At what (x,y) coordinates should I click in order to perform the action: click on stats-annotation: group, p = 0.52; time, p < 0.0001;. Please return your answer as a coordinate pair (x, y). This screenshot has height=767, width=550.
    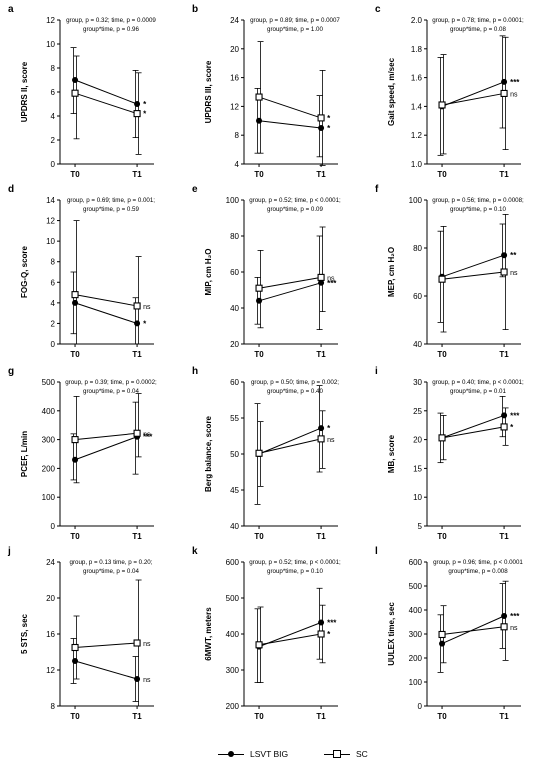
    Looking at the image, I should click on (295, 562).